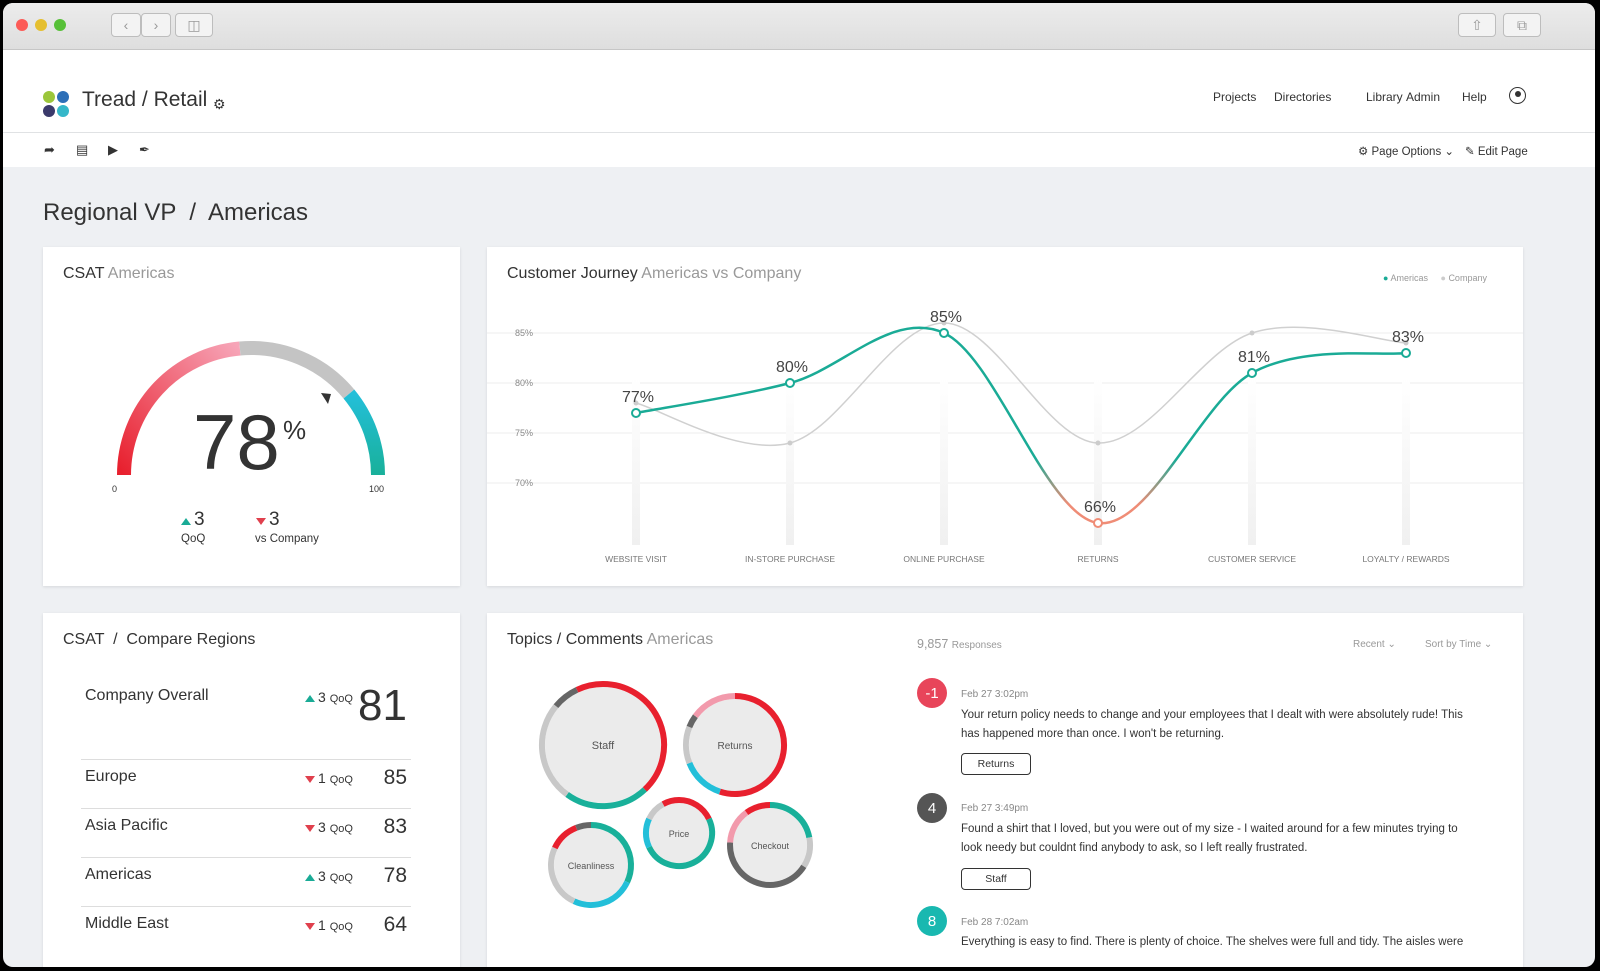 The height and width of the screenshot is (971, 1600). What do you see at coordinates (1405, 559) in the screenshot?
I see `x-tick-label: LOYALTY / REWARDS` at bounding box center [1405, 559].